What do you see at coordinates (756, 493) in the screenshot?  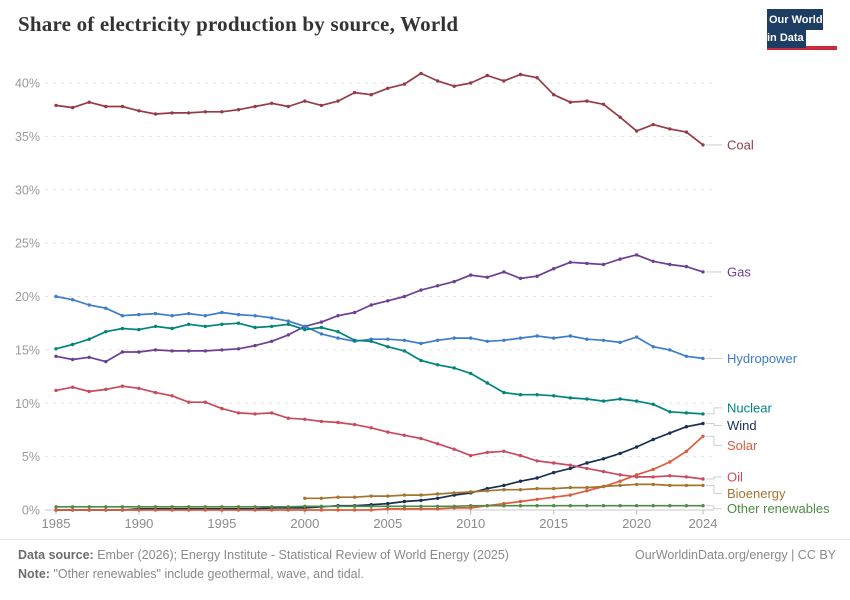 I see `series-label-bioenergy: Bioenergy` at bounding box center [756, 493].